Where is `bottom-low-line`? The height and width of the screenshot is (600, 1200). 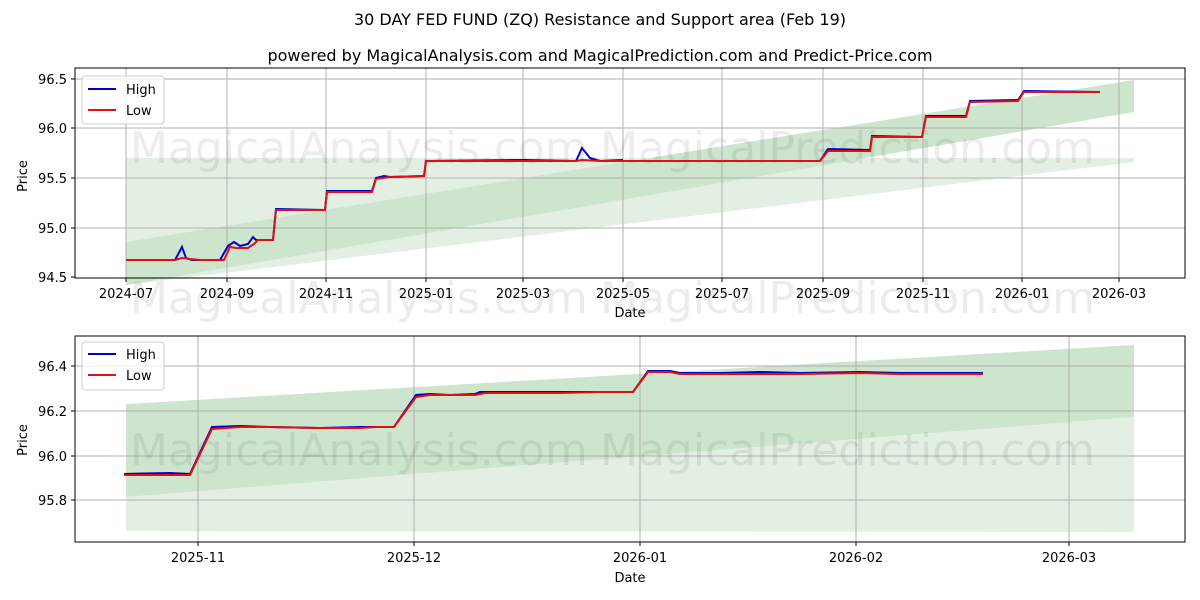 bottom-low-line is located at coordinates (553, 423).